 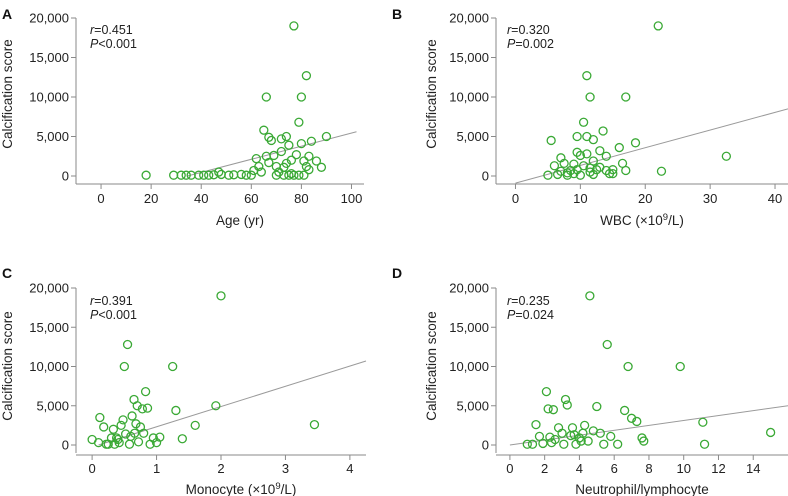 I want to click on stat-r-value: =0.451, so click(x=113, y=30).